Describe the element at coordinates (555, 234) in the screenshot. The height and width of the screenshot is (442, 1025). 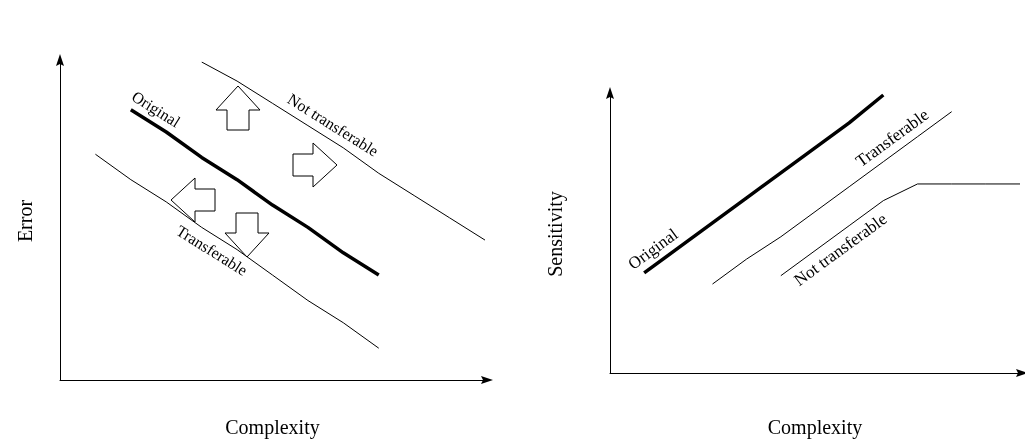
I see `y-axis-title: Sensitivity` at that location.